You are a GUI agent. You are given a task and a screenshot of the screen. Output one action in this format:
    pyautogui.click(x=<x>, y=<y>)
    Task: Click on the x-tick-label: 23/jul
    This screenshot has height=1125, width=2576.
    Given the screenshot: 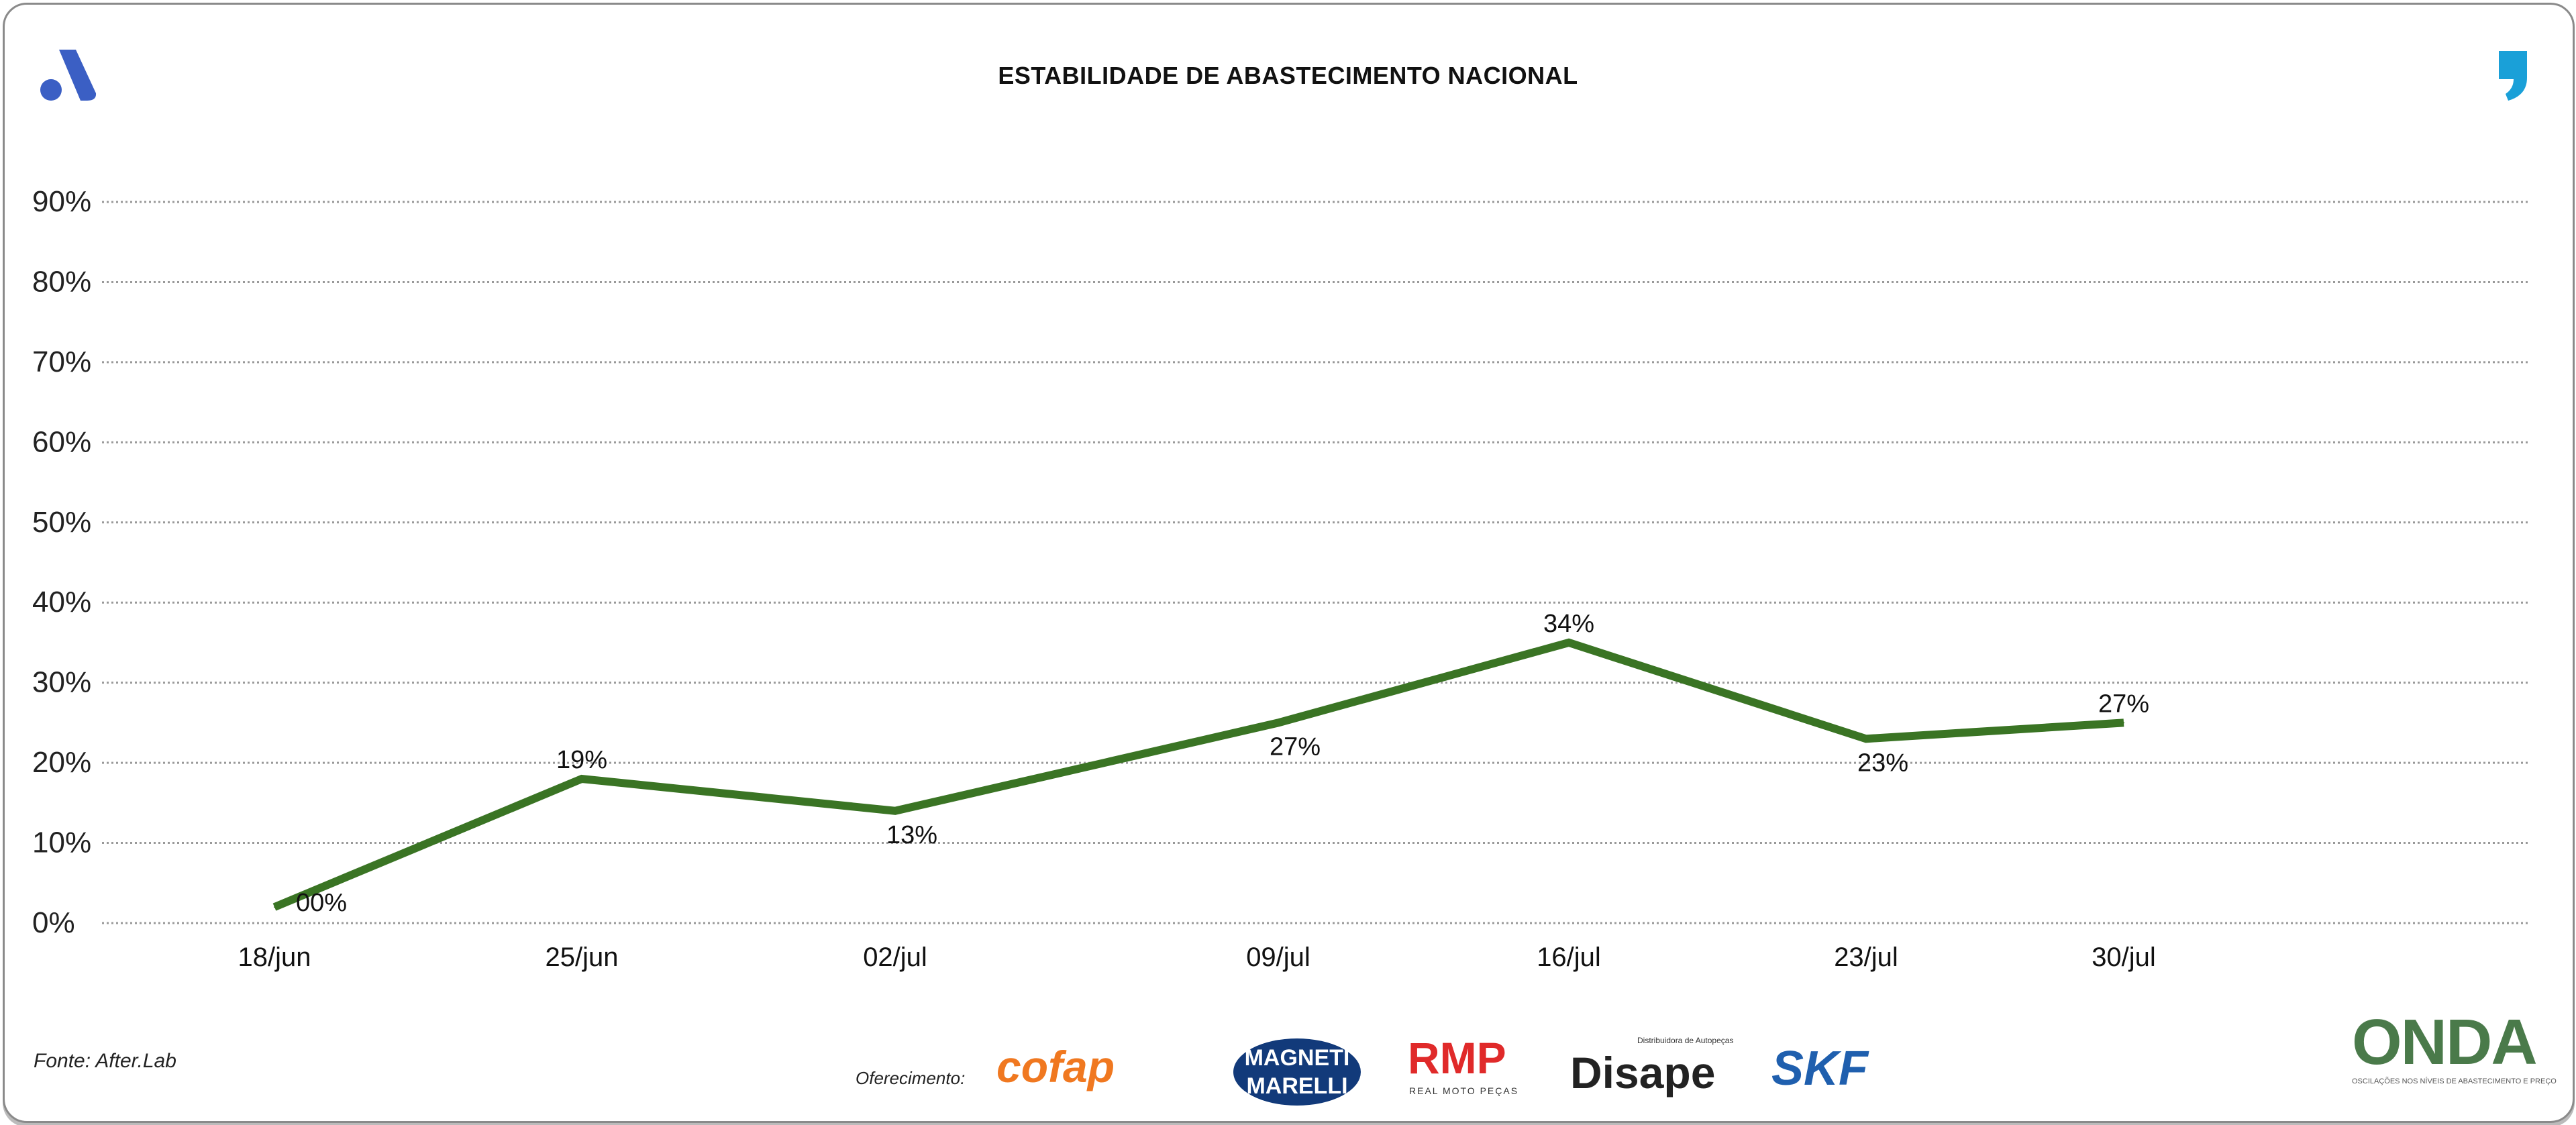 What is the action you would take?
    pyautogui.click(x=1866, y=957)
    